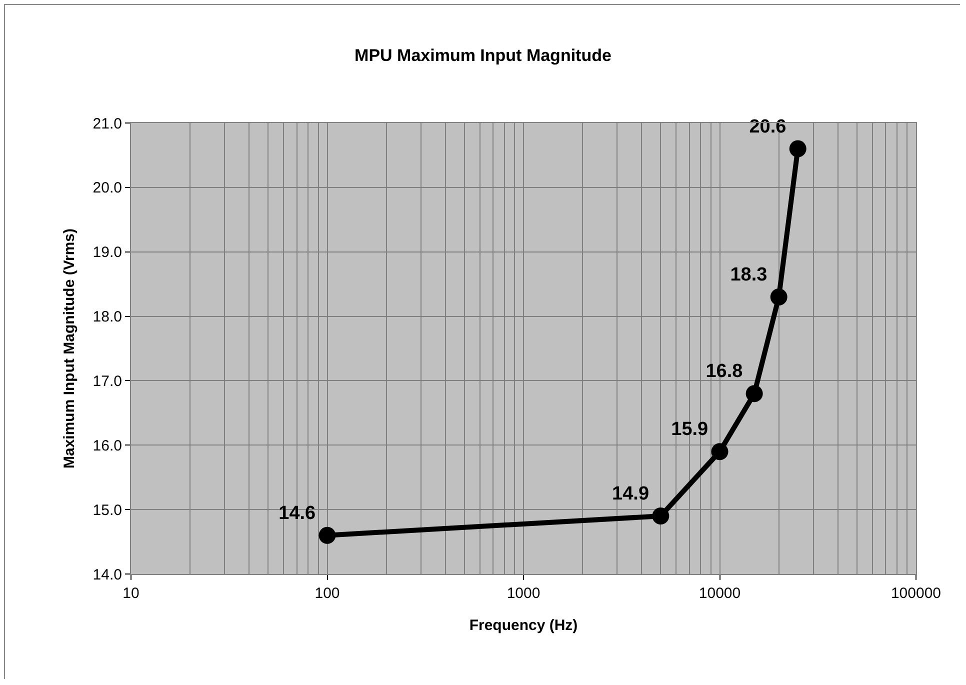  Describe the element at coordinates (719, 593) in the screenshot. I see `x-tick-label: 10000` at that location.